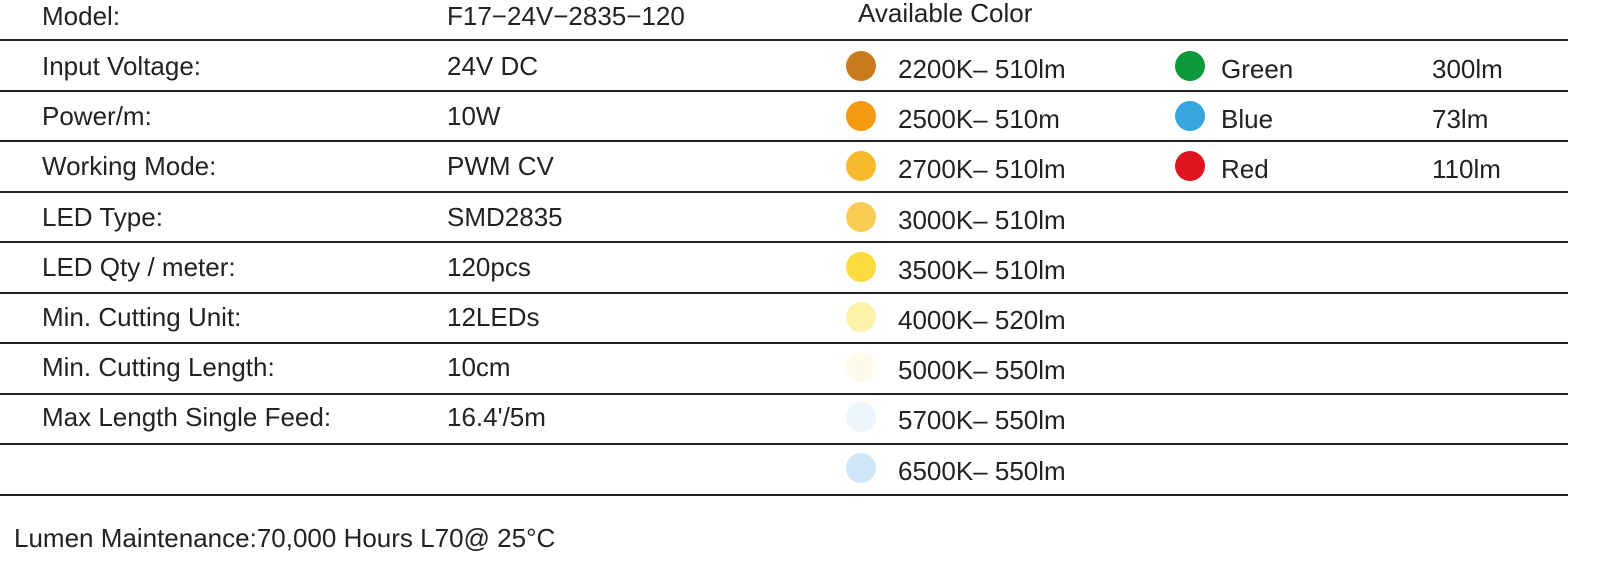  I want to click on spec-label: LED Qty / meter:, so click(139, 266).